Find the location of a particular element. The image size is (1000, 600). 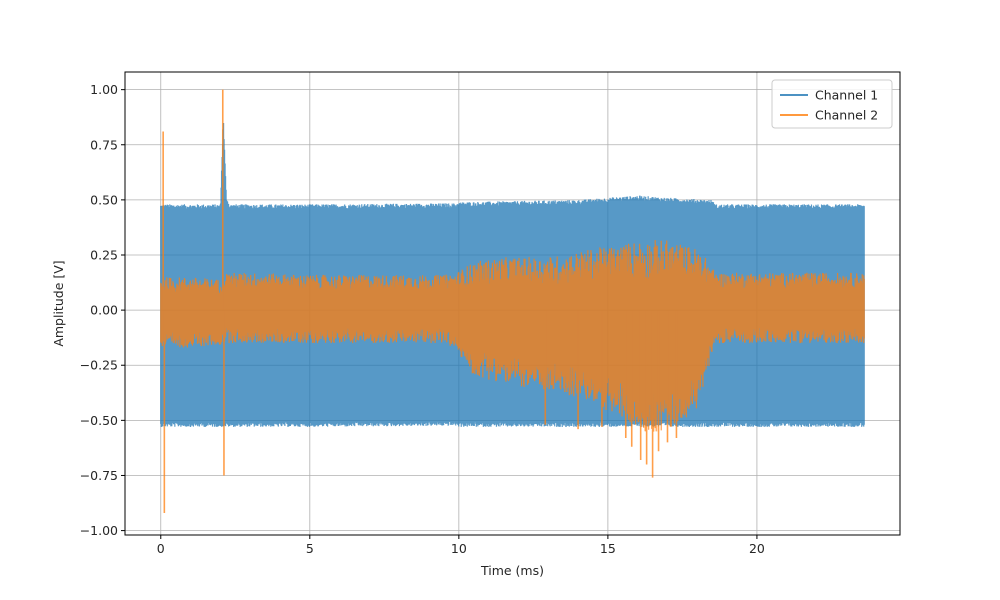

y-axis: −1.00 −0.75 −0.50 −0.25 0.00 0.25 0.50 0.75 1.00 is located at coordinates (102, 310).